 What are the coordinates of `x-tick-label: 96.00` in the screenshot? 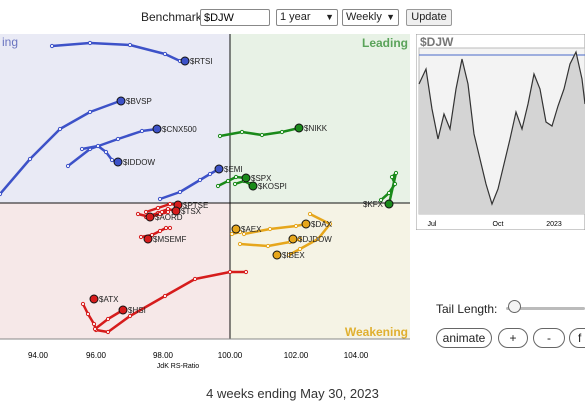 It's located at (96, 355).